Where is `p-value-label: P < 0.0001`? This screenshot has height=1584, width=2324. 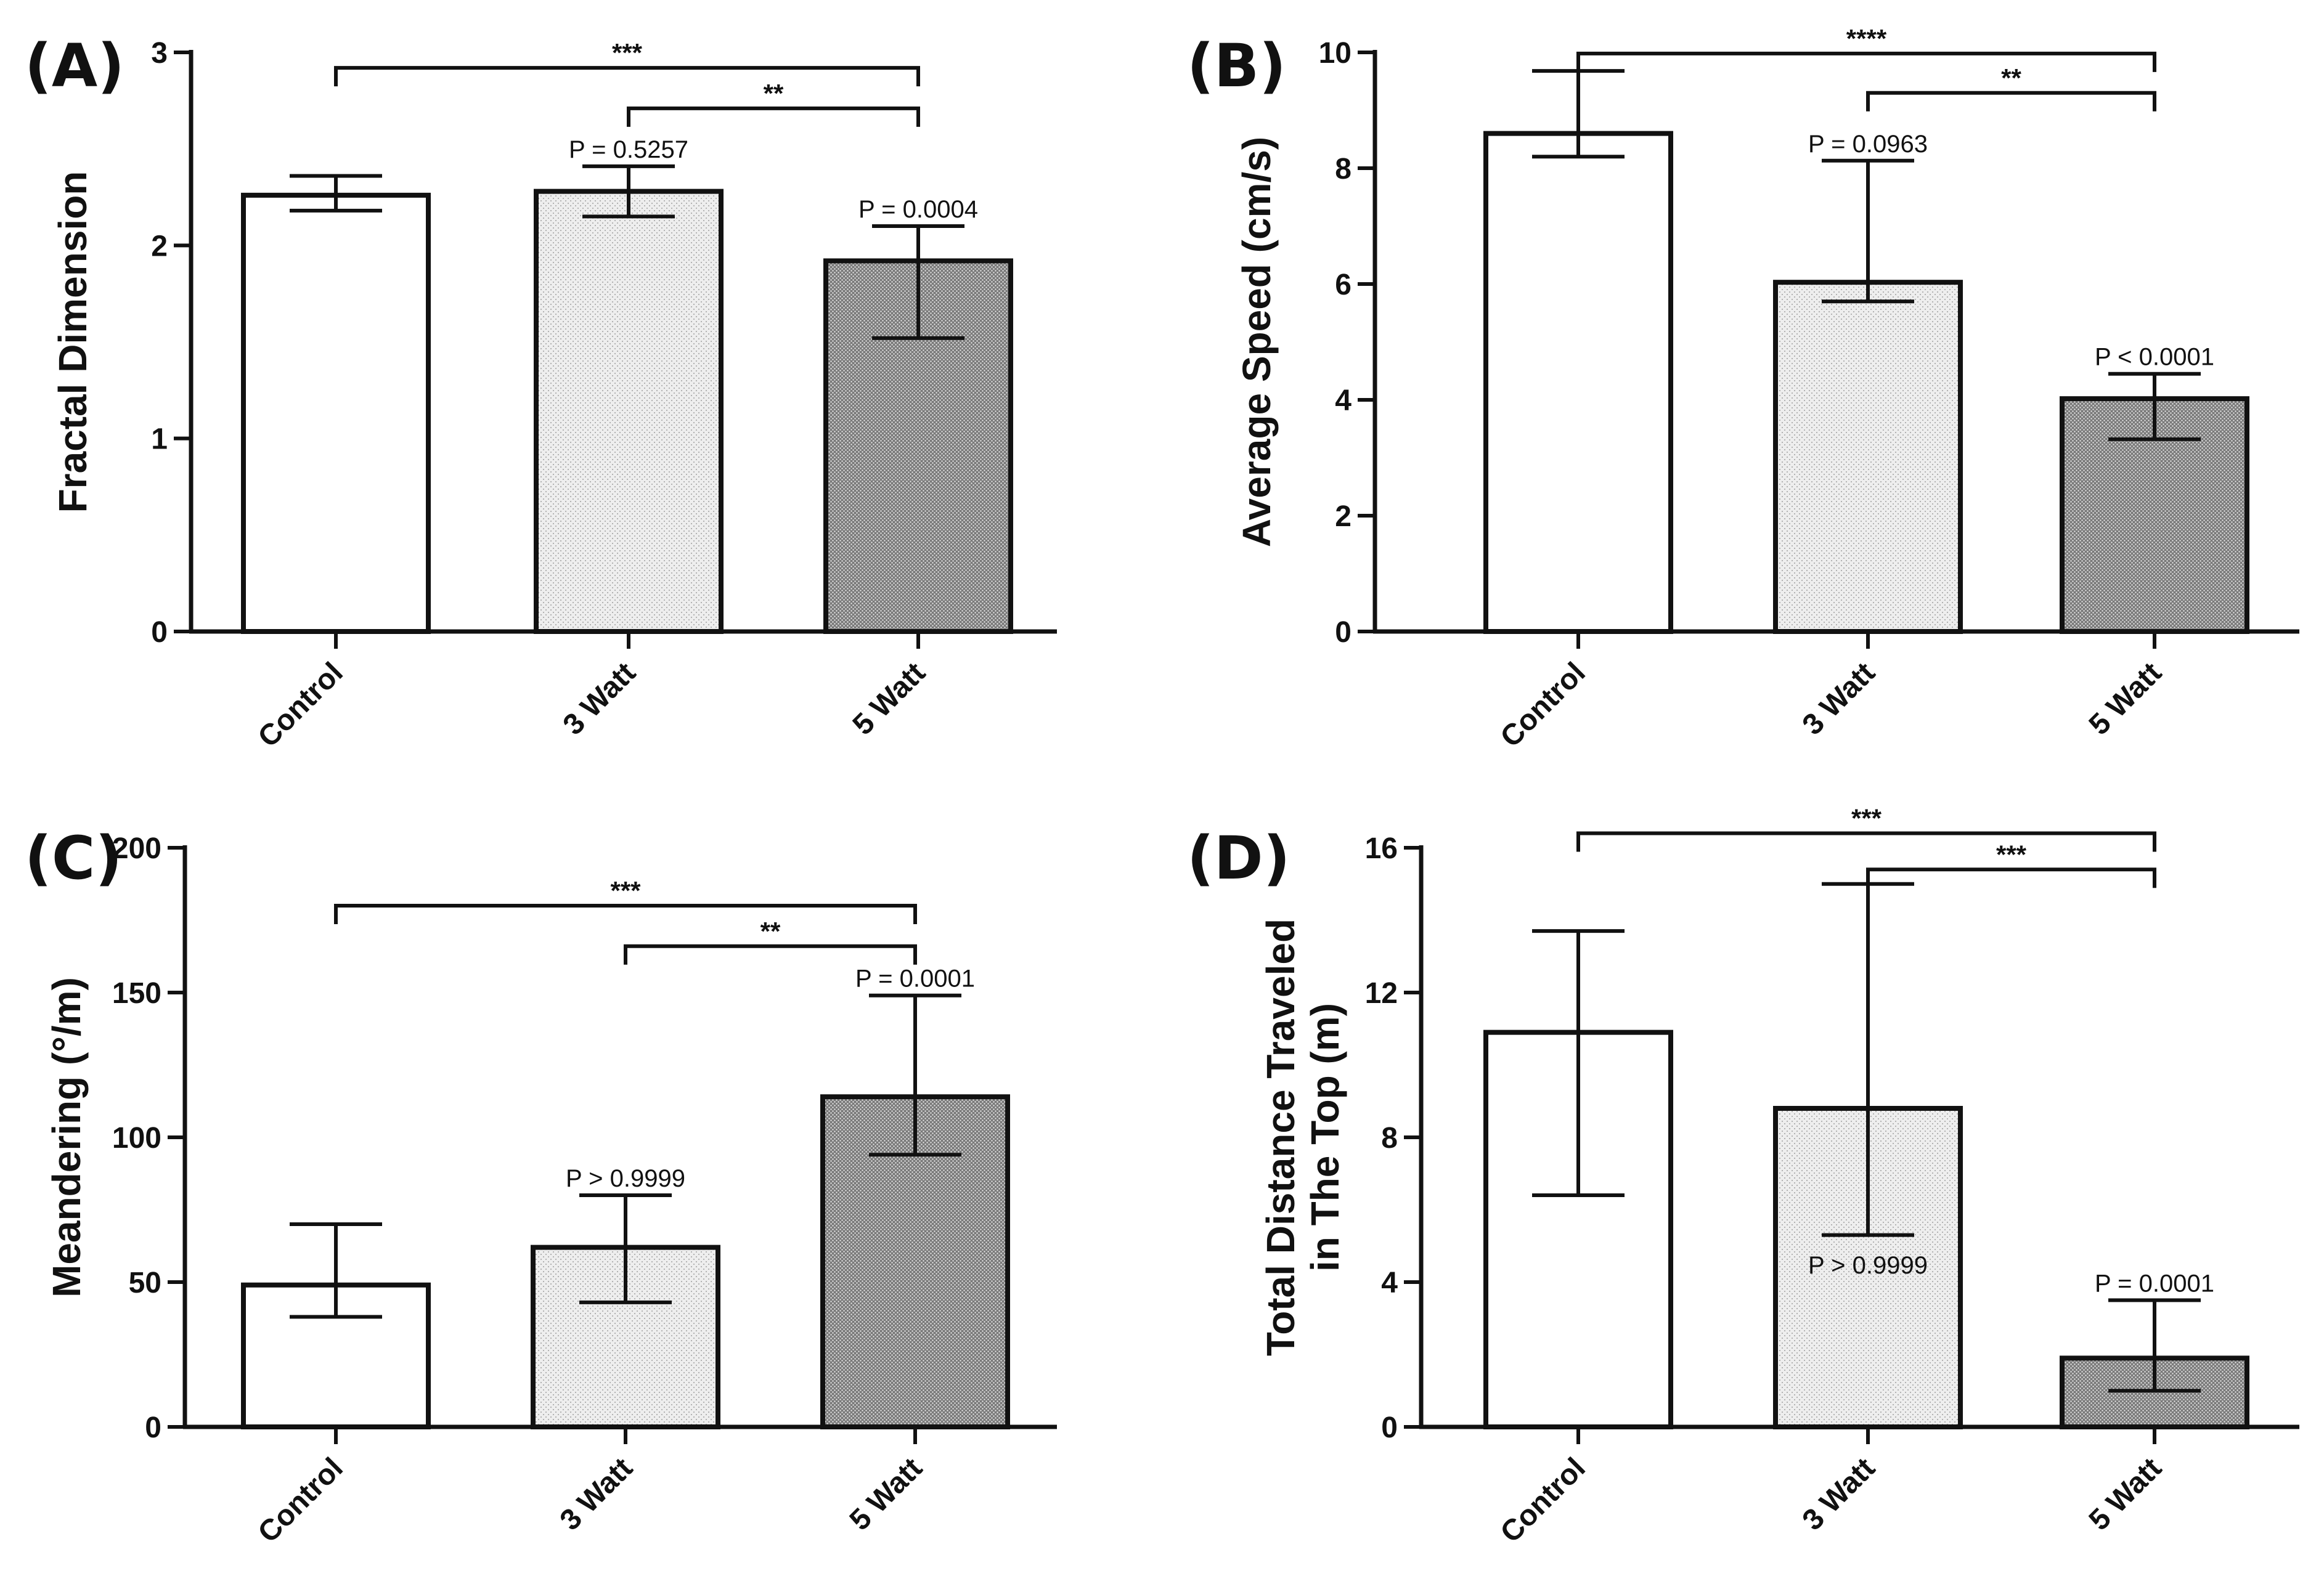
p-value-label: P < 0.0001 is located at coordinates (2154, 357).